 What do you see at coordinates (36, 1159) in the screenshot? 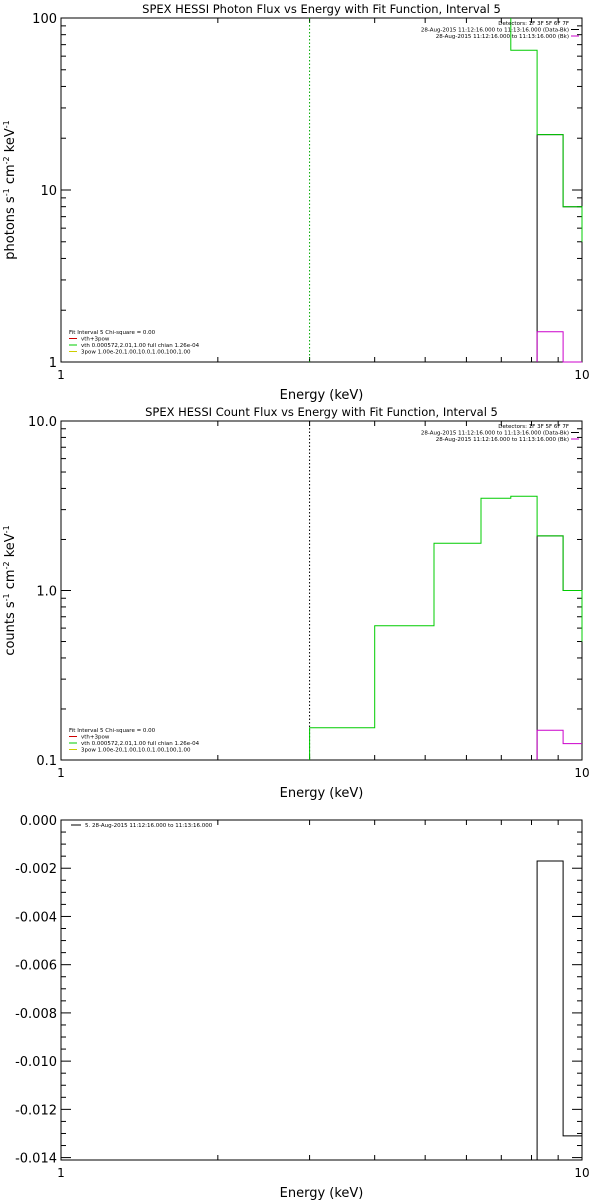
I see `y-tick-label: -0.014` at bounding box center [36, 1159].